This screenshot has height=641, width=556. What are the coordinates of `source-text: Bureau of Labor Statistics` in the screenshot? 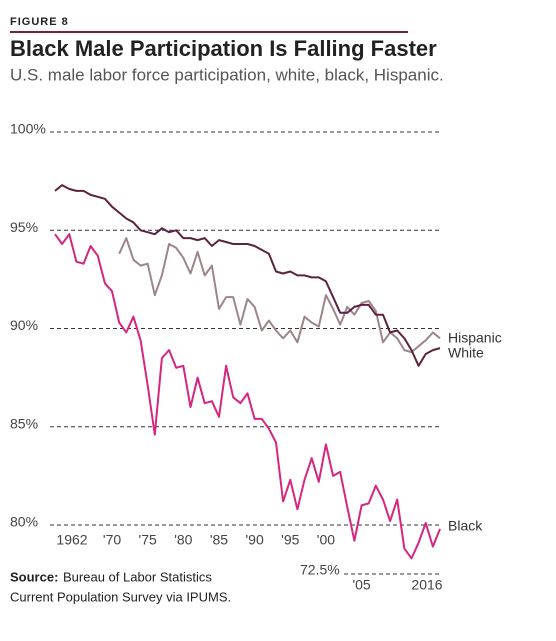 It's located at (137, 576).